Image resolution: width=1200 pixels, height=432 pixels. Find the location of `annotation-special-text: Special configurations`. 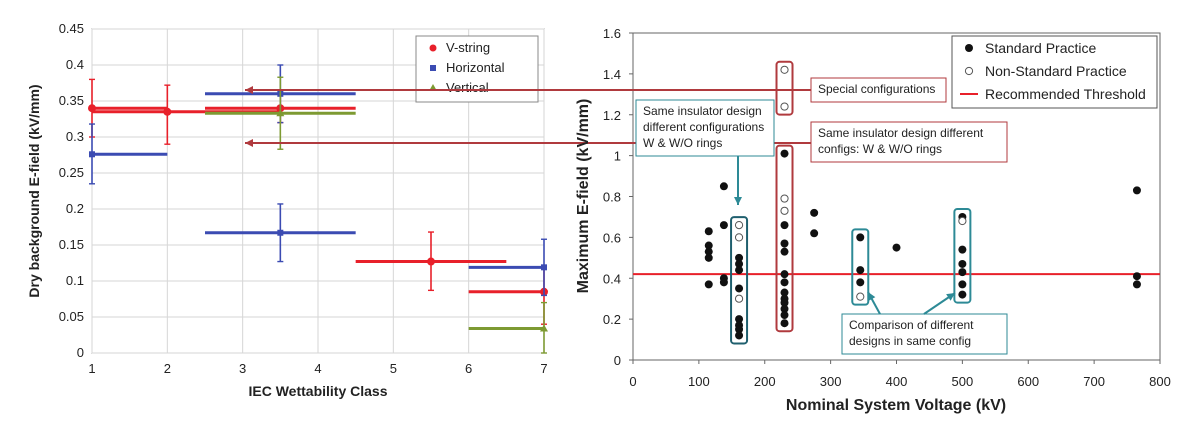

annotation-special-text: Special configurations is located at coordinates (876, 89).